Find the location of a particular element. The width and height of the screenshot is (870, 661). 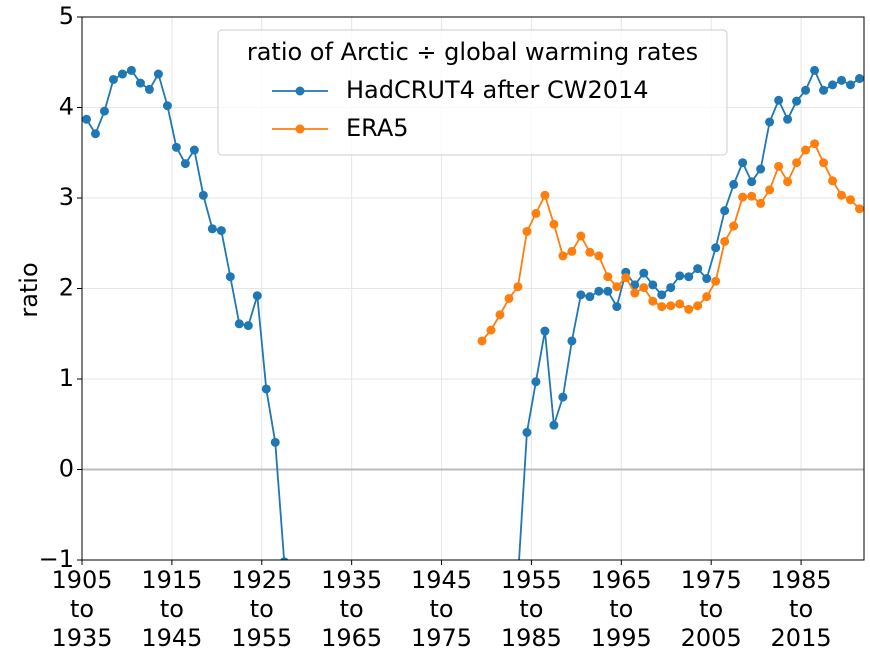

y-tick-label: 0 is located at coordinates (66, 469).